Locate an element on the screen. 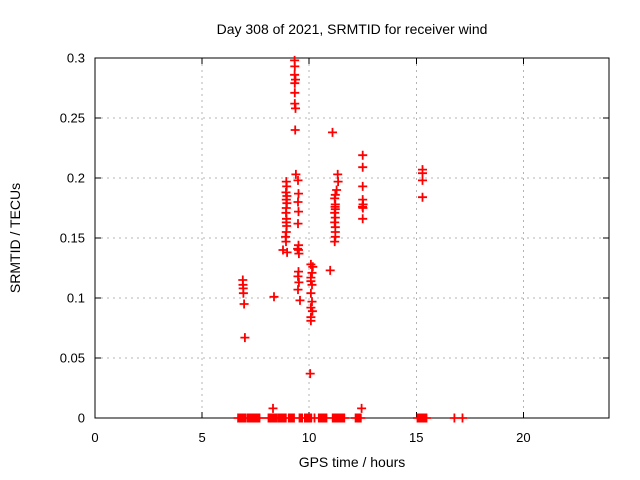 The height and width of the screenshot is (480, 640). y-tick-label: 0.05 is located at coordinates (72, 358).